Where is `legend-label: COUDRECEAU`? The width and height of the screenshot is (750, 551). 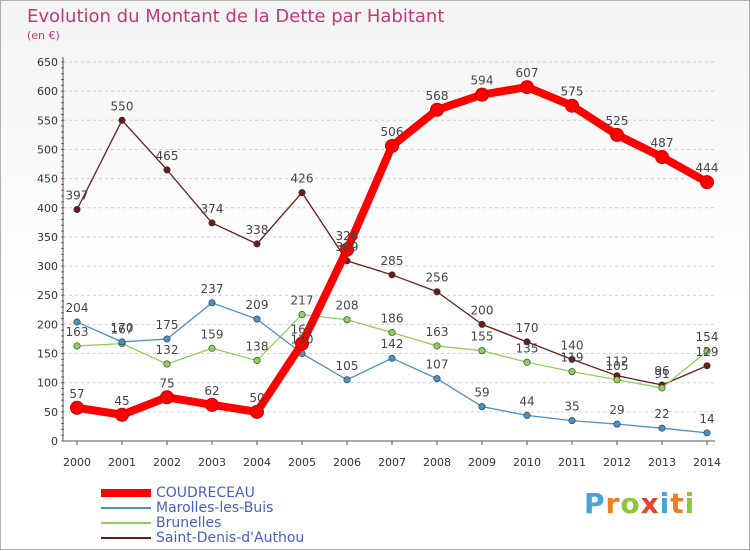
legend-label: COUDRECEAU is located at coordinates (205, 493).